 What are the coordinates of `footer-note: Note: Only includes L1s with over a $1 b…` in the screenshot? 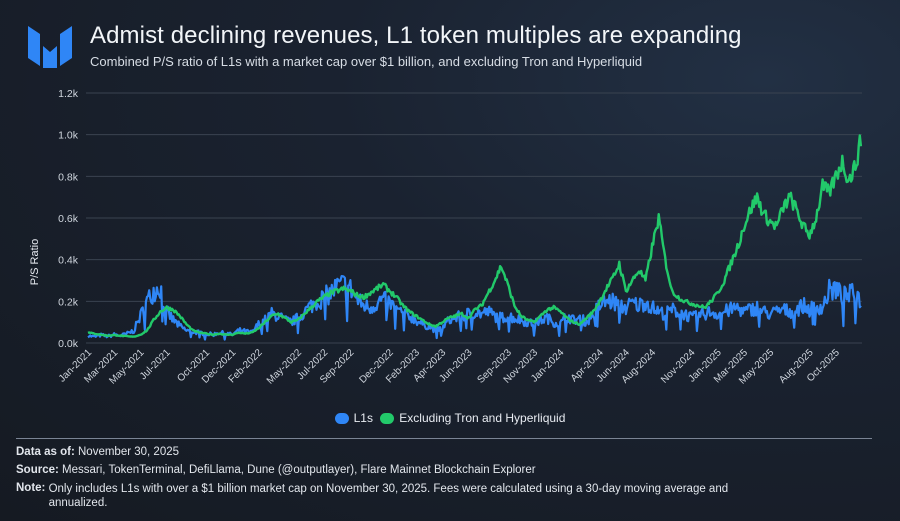 It's located at (382, 496).